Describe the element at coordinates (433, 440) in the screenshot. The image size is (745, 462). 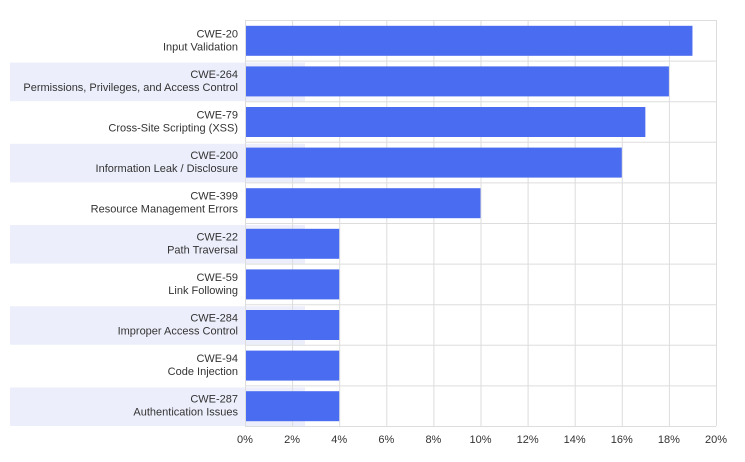
I see `x-tick-label: 8%` at that location.